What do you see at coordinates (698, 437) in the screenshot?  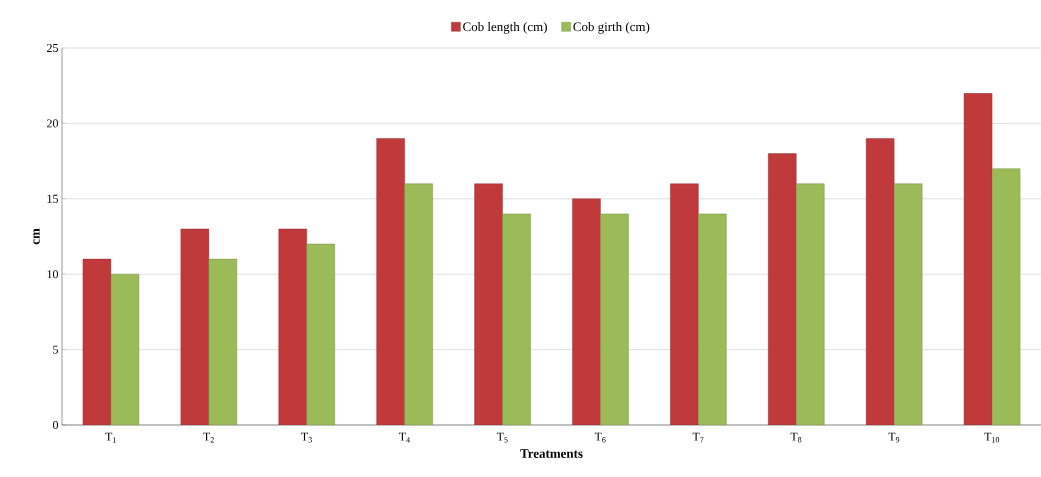 I see `x-tick-label: T$_{7}$` at bounding box center [698, 437].